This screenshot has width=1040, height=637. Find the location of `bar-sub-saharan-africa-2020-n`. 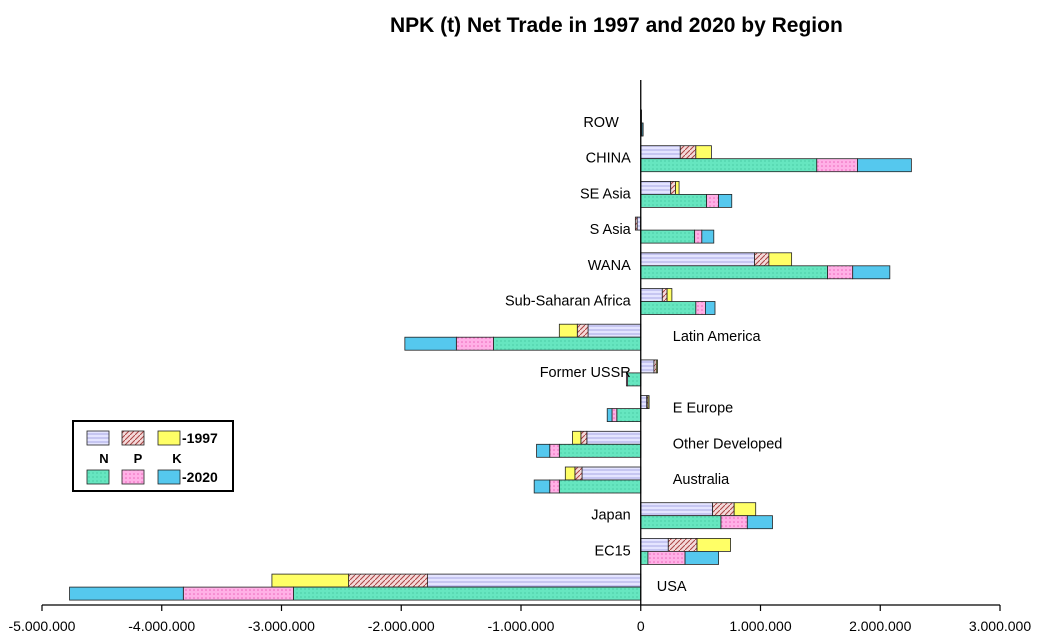

bar-sub-saharan-africa-2020-n is located at coordinates (668, 308).